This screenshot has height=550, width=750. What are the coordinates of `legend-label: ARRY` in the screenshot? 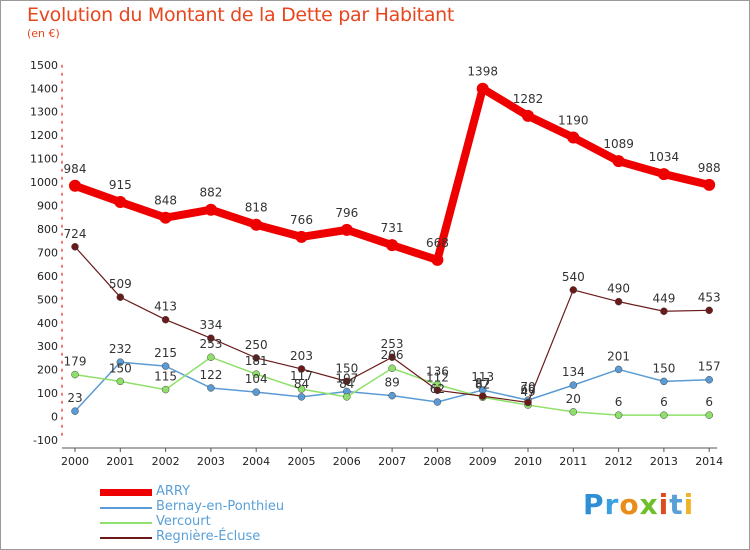 It's located at (173, 491).